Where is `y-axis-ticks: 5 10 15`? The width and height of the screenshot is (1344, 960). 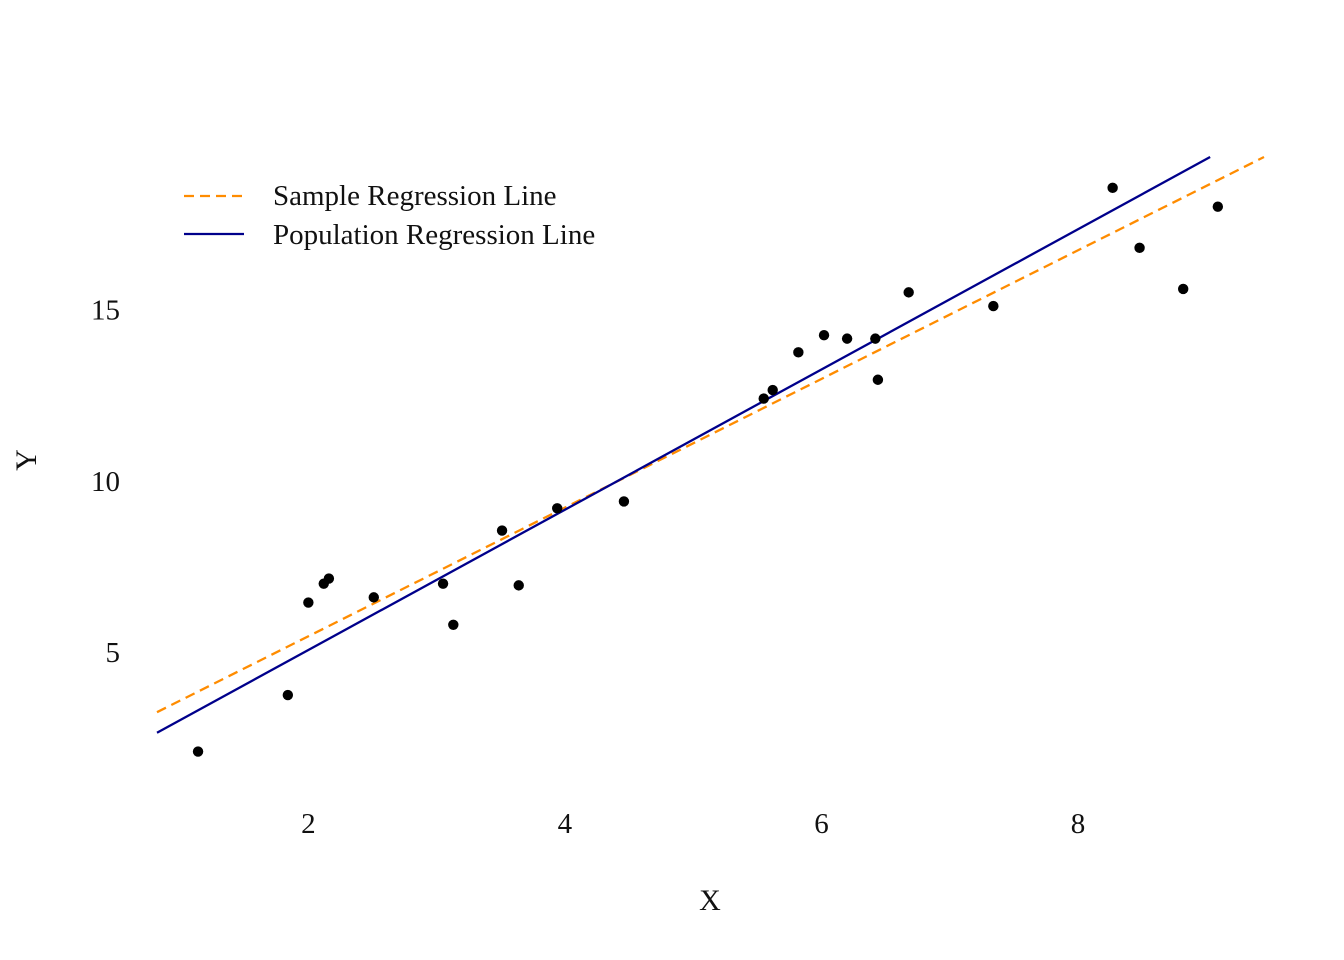 y-axis-ticks: 5 10 15 is located at coordinates (105, 482).